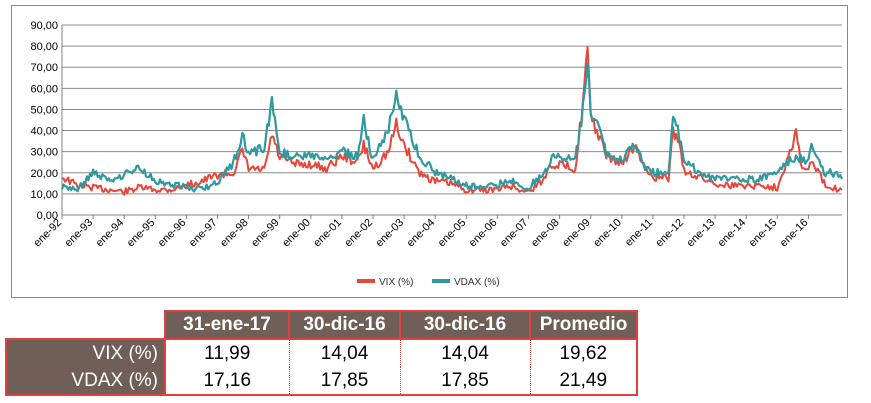  I want to click on x-tick-label: ene-00, so click(296, 233).